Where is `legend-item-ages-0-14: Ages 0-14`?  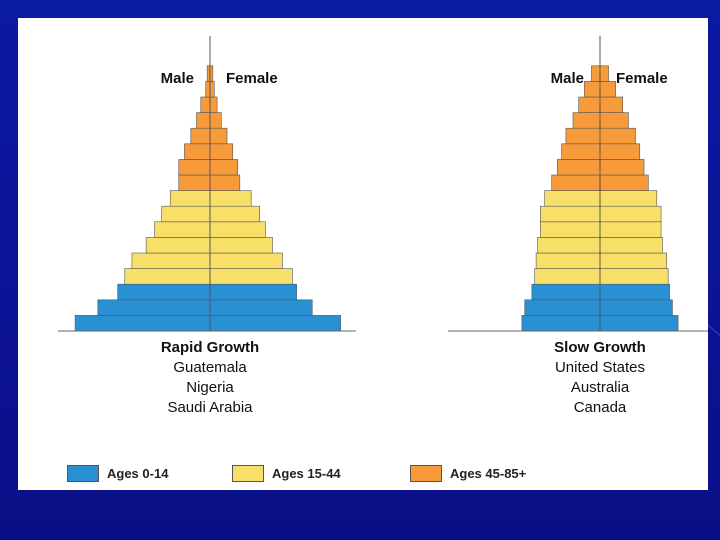
legend-item-ages-0-14: Ages 0-14 is located at coordinates (117, 473).